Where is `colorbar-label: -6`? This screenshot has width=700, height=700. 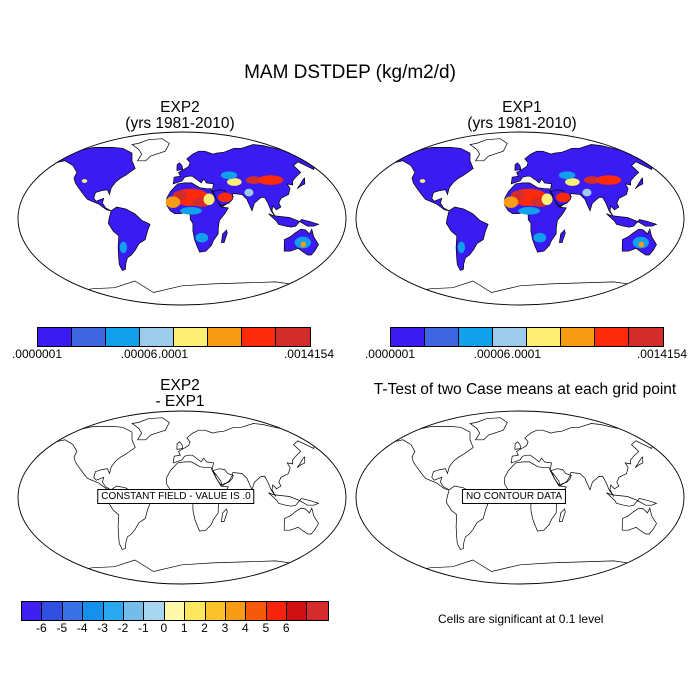
colorbar-label: -6 is located at coordinates (41, 628).